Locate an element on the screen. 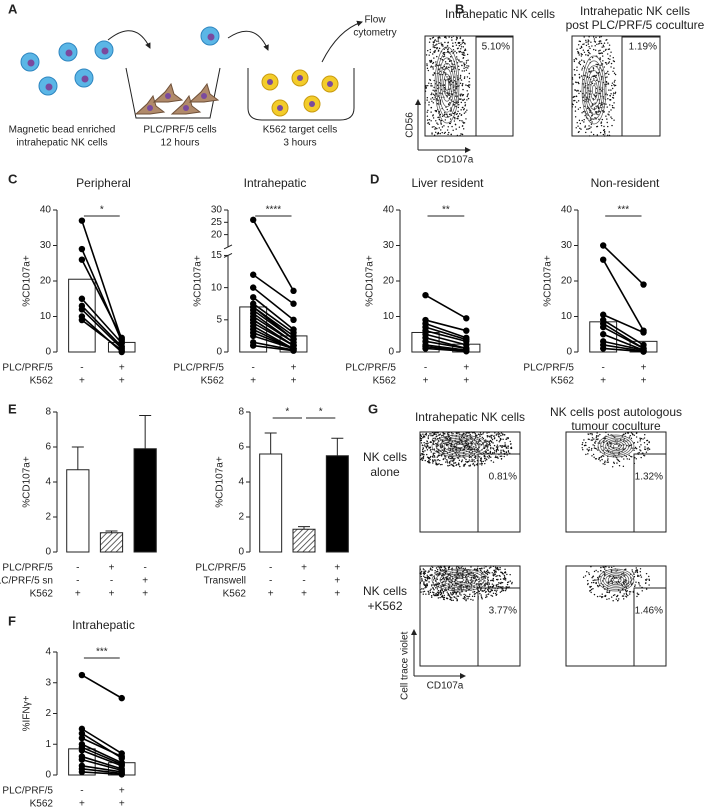 This screenshot has width=708, height=812. row-label: NK cells is located at coordinates (385, 591).